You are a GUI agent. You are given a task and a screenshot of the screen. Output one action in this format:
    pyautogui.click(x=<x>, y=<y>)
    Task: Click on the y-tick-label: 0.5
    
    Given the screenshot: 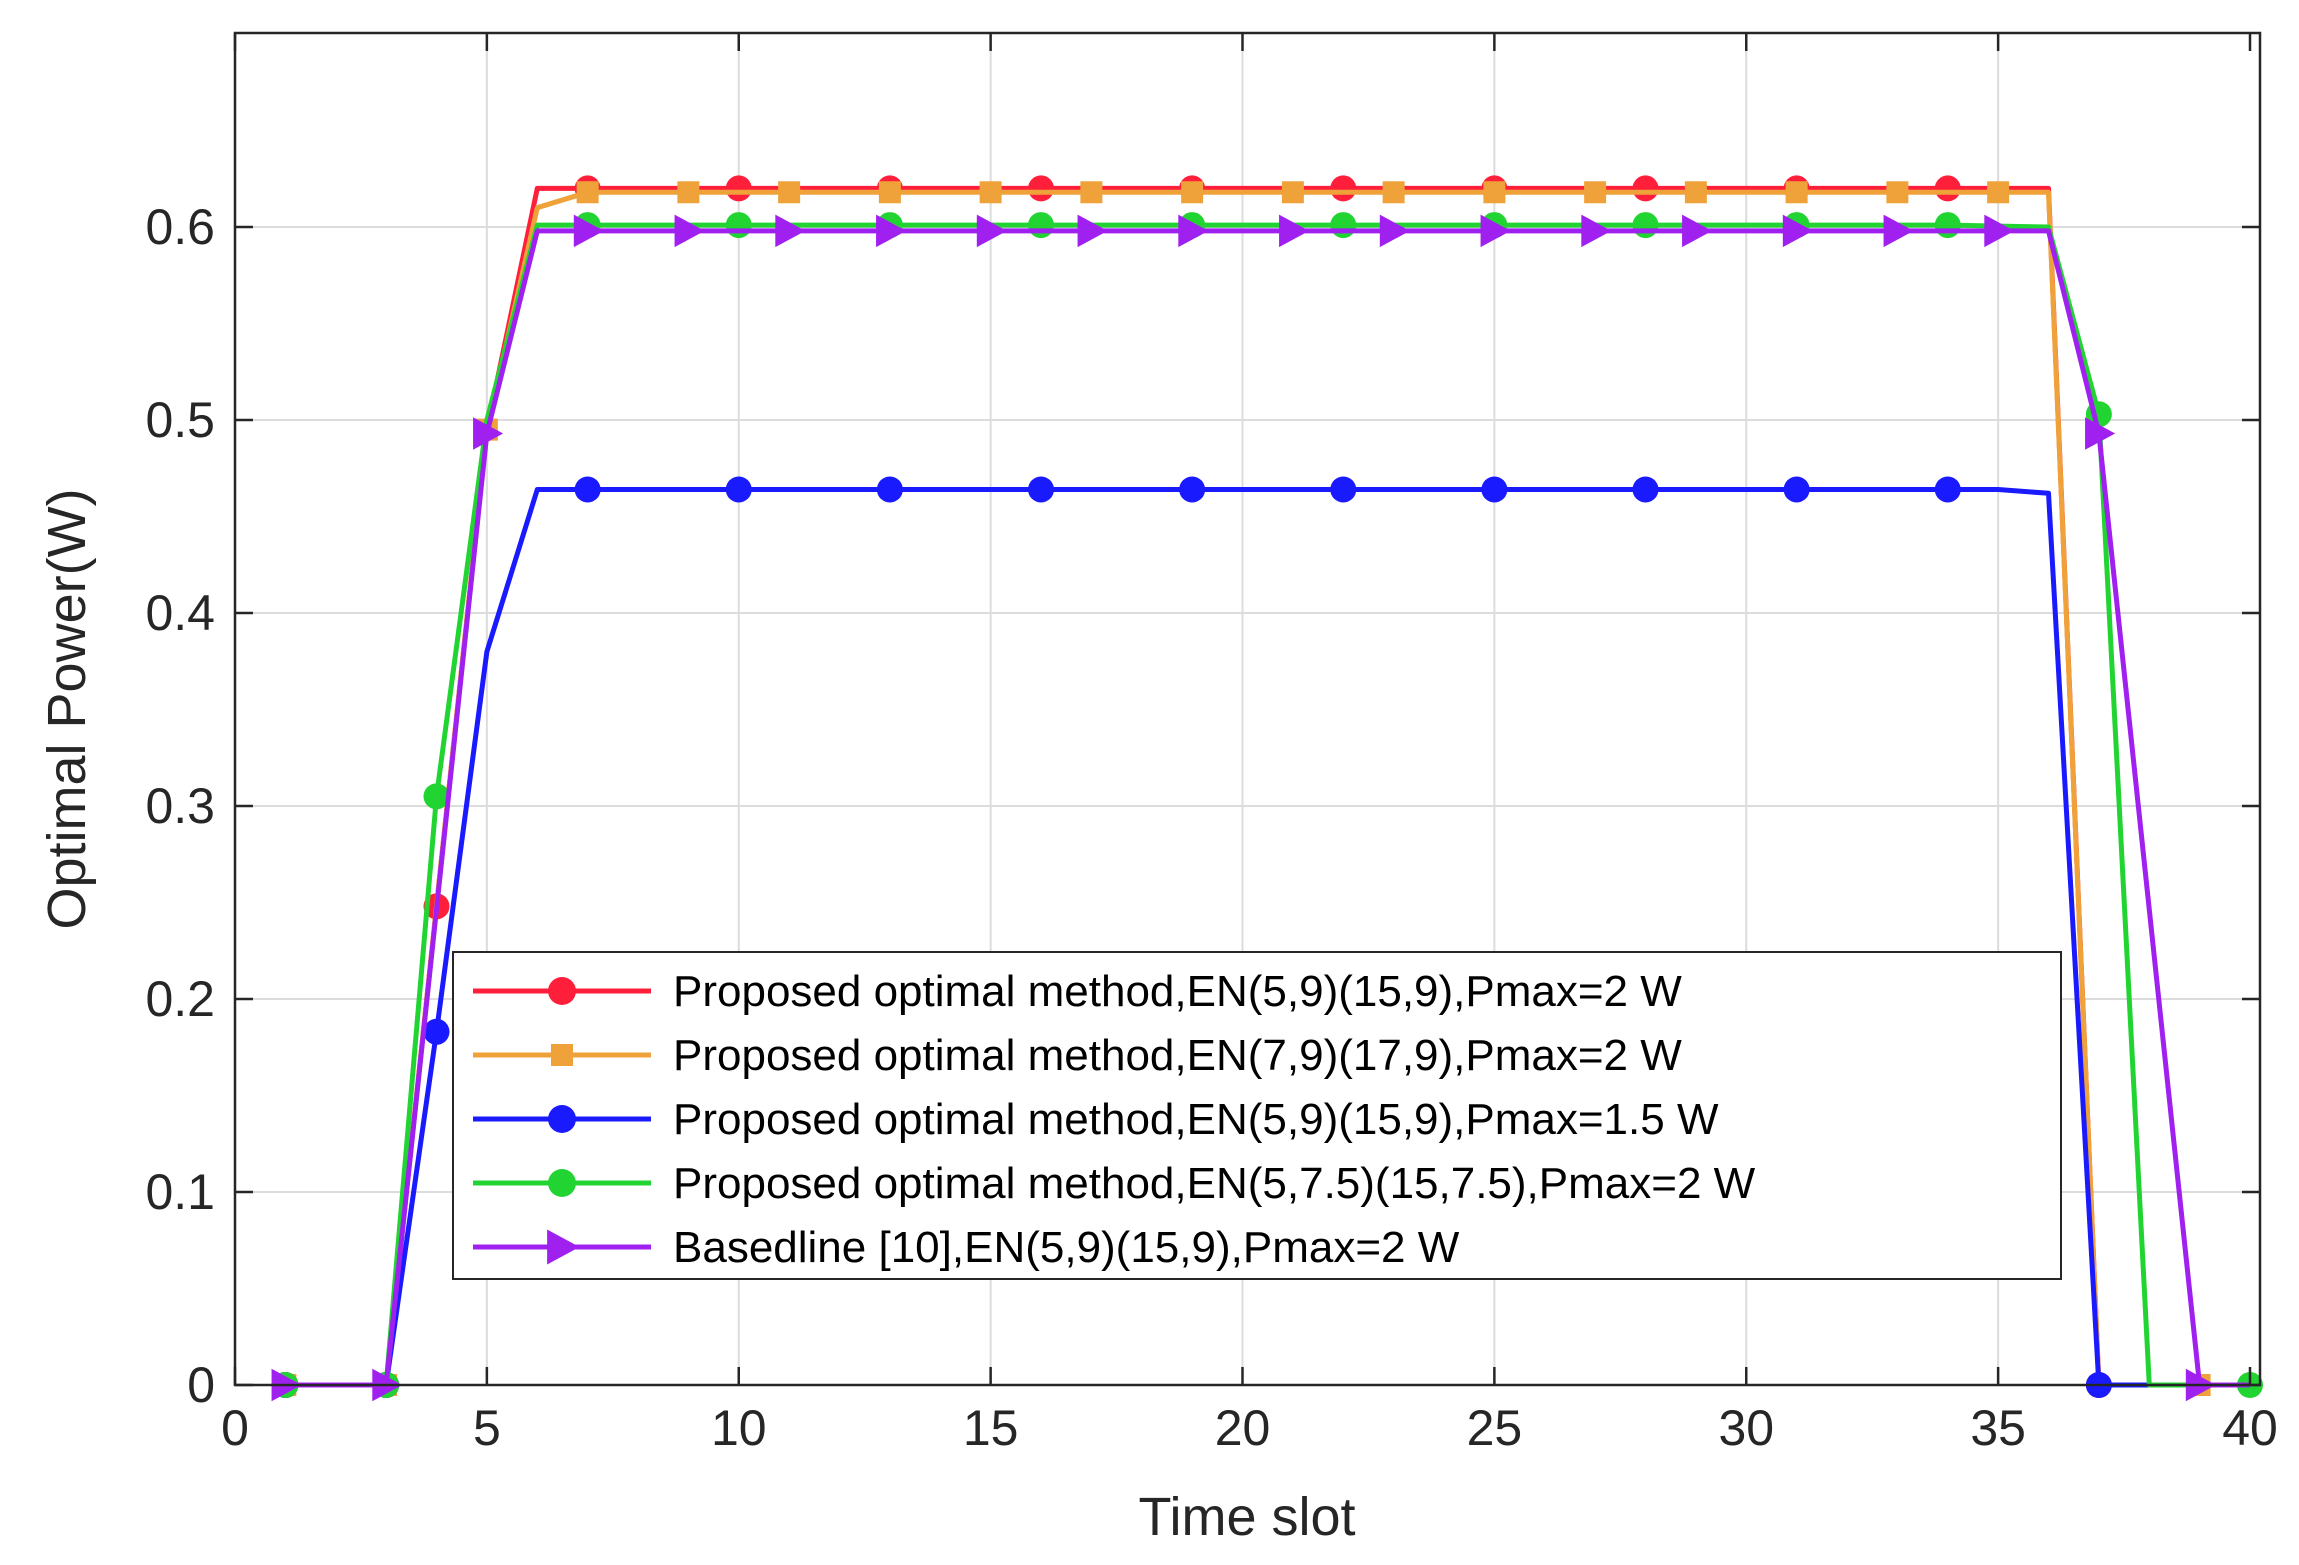 What is the action you would take?
    pyautogui.click(x=180, y=420)
    